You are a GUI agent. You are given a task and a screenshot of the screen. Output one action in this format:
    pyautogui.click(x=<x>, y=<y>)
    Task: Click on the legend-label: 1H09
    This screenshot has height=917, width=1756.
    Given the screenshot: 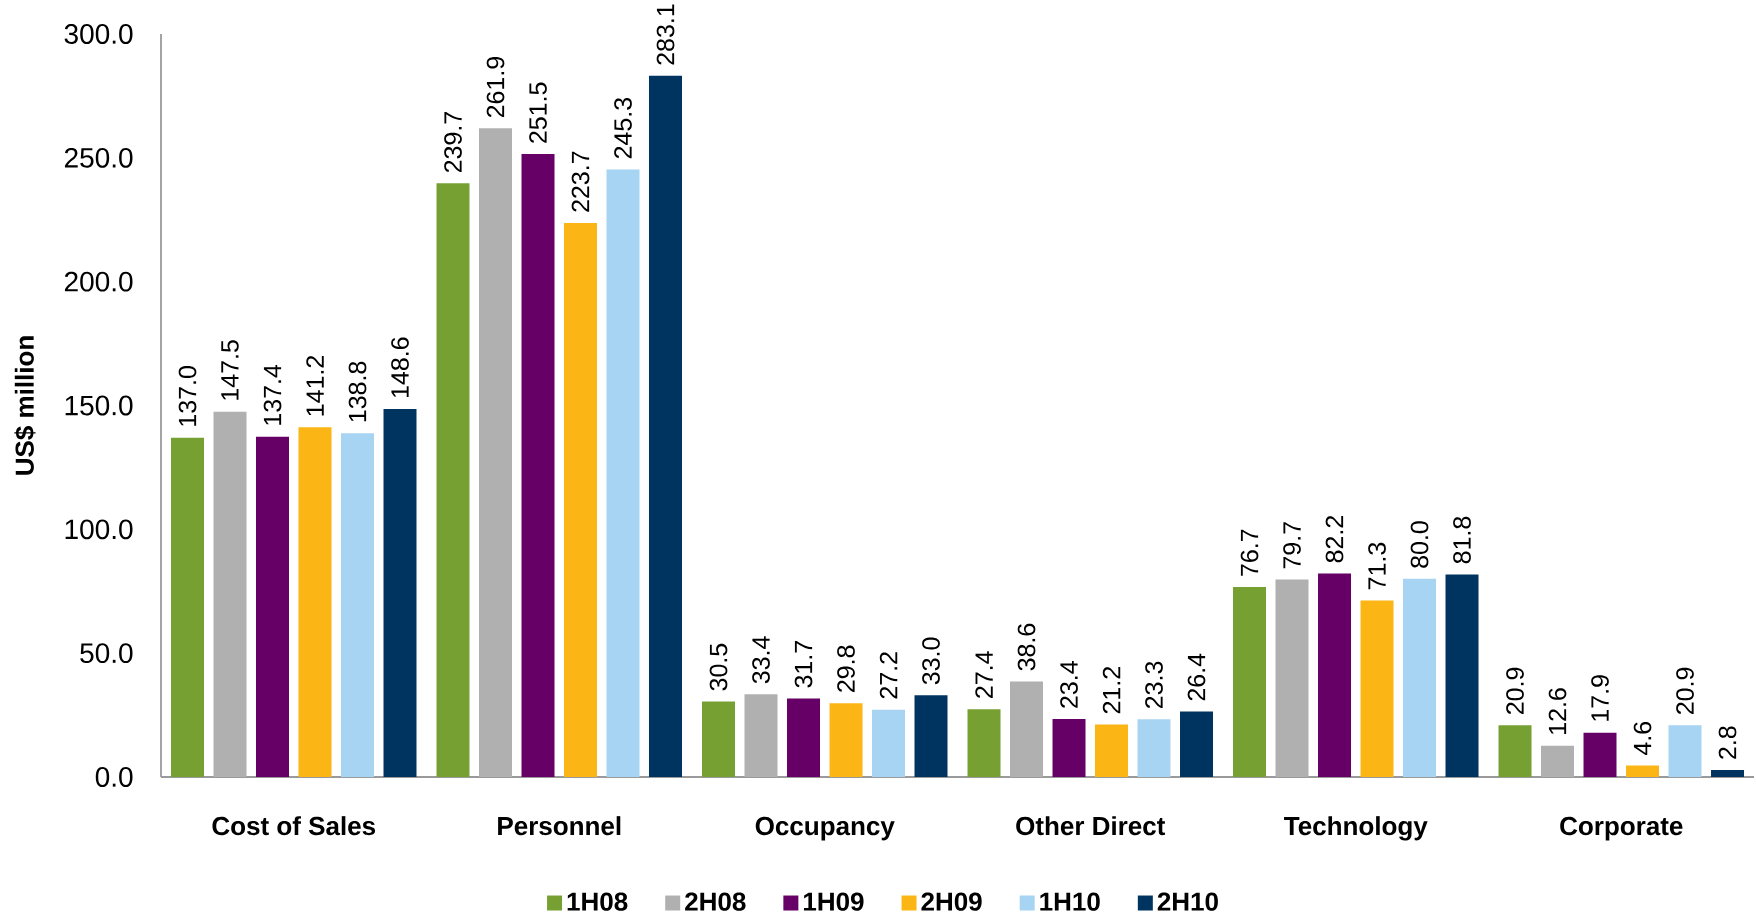 What is the action you would take?
    pyautogui.click(x=834, y=901)
    